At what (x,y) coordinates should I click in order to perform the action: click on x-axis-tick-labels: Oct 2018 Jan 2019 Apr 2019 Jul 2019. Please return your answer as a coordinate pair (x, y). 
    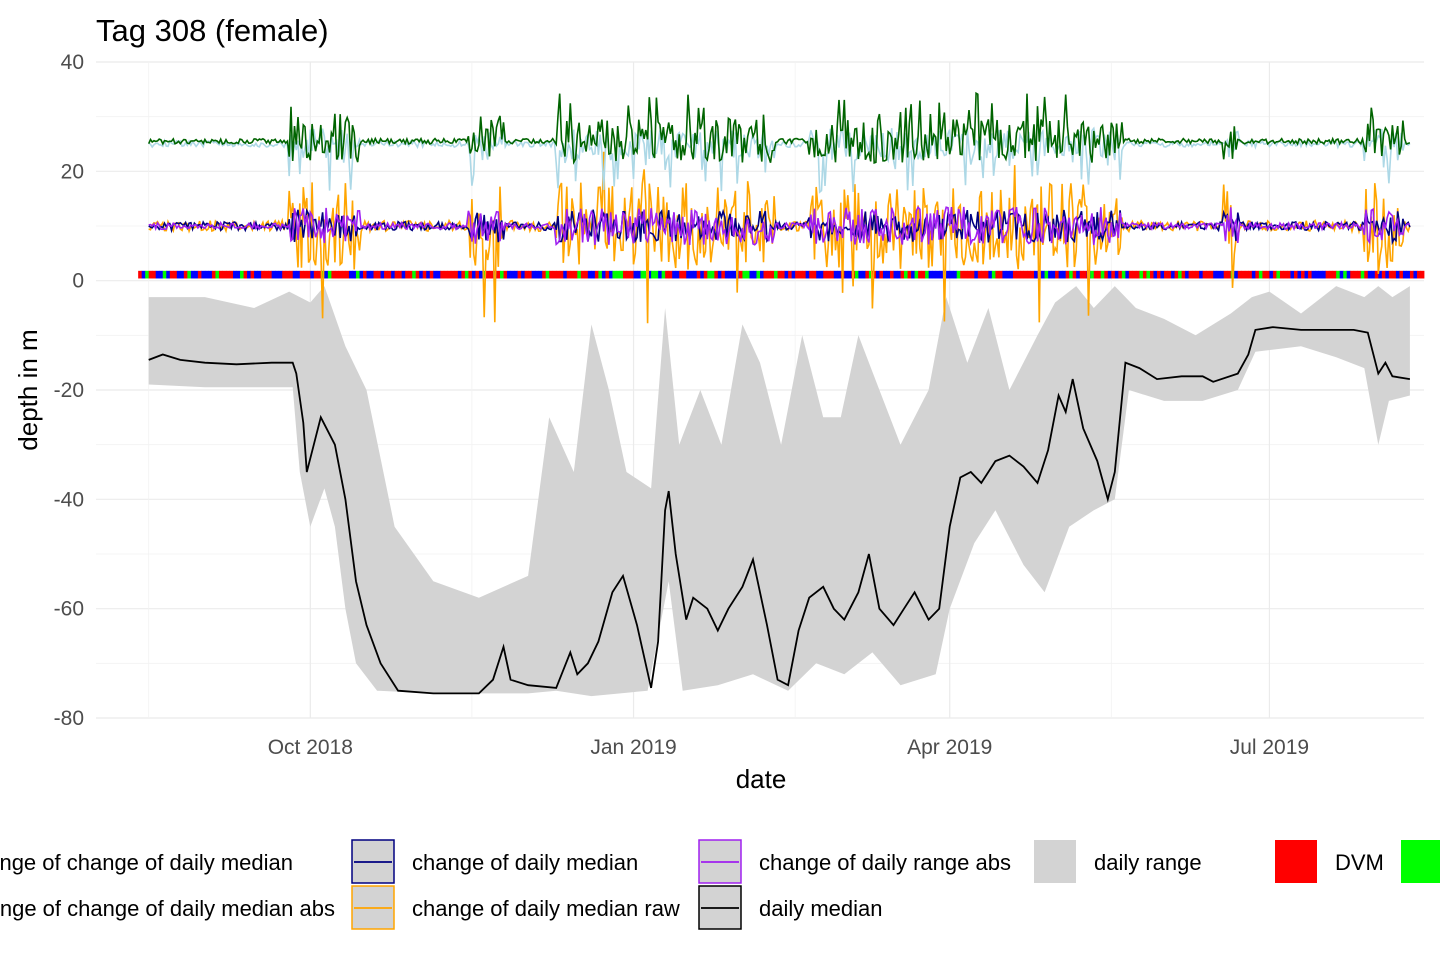
    Looking at the image, I should click on (788, 747).